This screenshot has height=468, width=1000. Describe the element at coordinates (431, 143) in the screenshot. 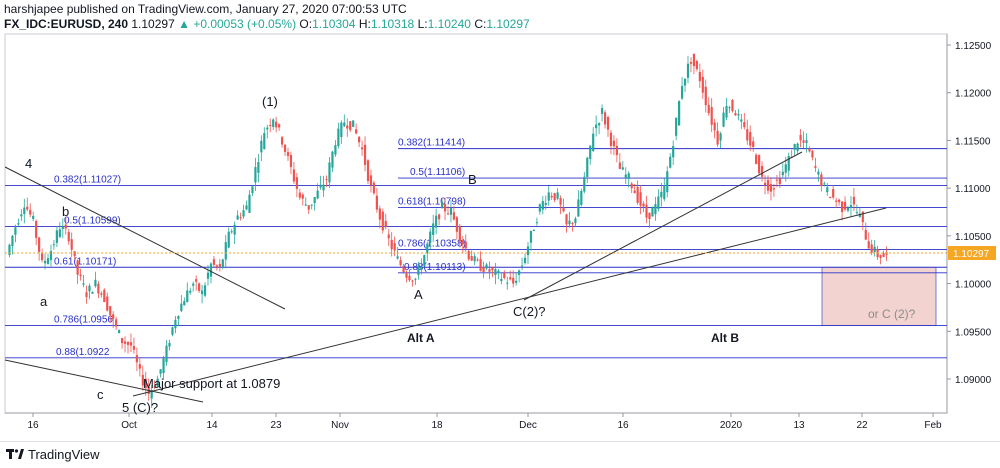

I see `fib-level-label: 0.382(1.11414)` at that location.